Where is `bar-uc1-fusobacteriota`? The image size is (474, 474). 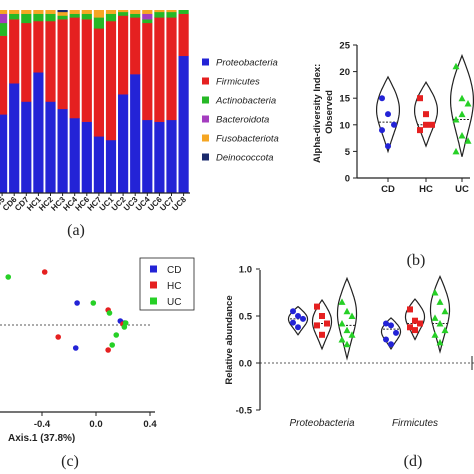
bar-uc1-fusobacteriota is located at coordinates (111, 12).